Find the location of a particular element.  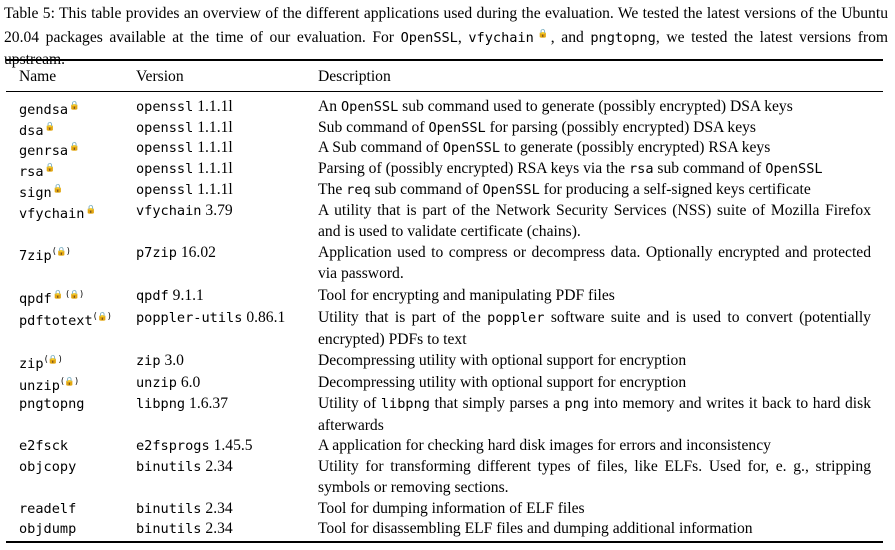

caption-sep-1: , is located at coordinates (463, 37).